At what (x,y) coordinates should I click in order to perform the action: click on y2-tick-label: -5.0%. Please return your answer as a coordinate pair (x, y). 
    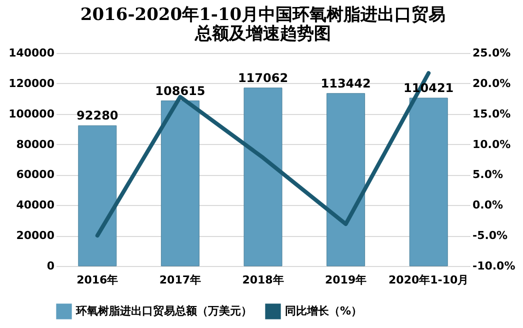
    Looking at the image, I should click on (490, 235).